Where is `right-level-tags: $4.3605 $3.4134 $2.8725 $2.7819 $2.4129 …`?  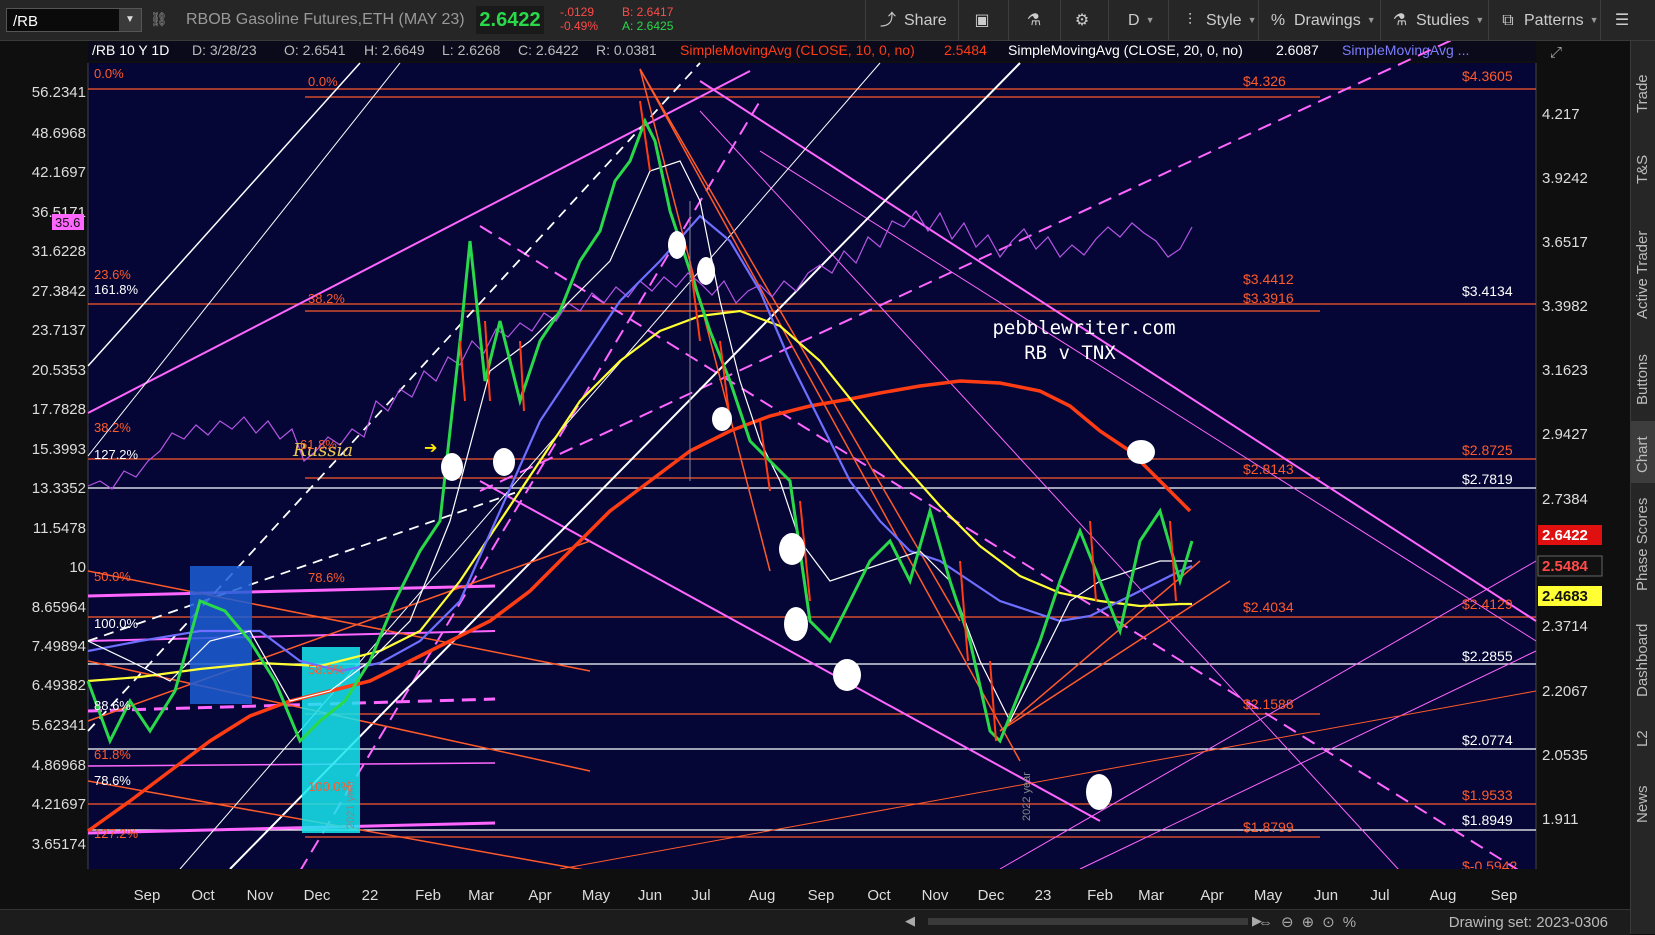
right-level-tags: $4.3605 $3.4134 $2.8725 $2.7819 $2.4129 … is located at coordinates (1489, 471).